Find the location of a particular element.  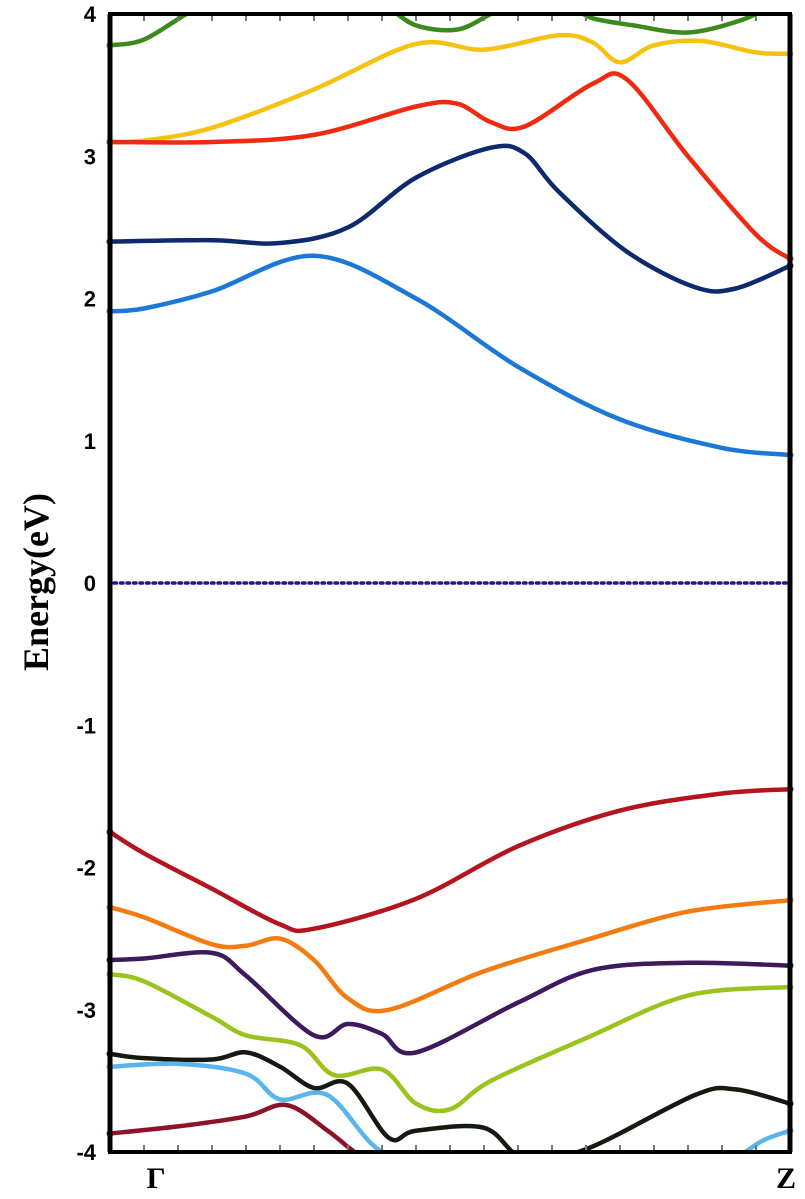

y-tick-labels: 4 3 2 1 0 -1 -2 -3 -4 is located at coordinates (86, 583).